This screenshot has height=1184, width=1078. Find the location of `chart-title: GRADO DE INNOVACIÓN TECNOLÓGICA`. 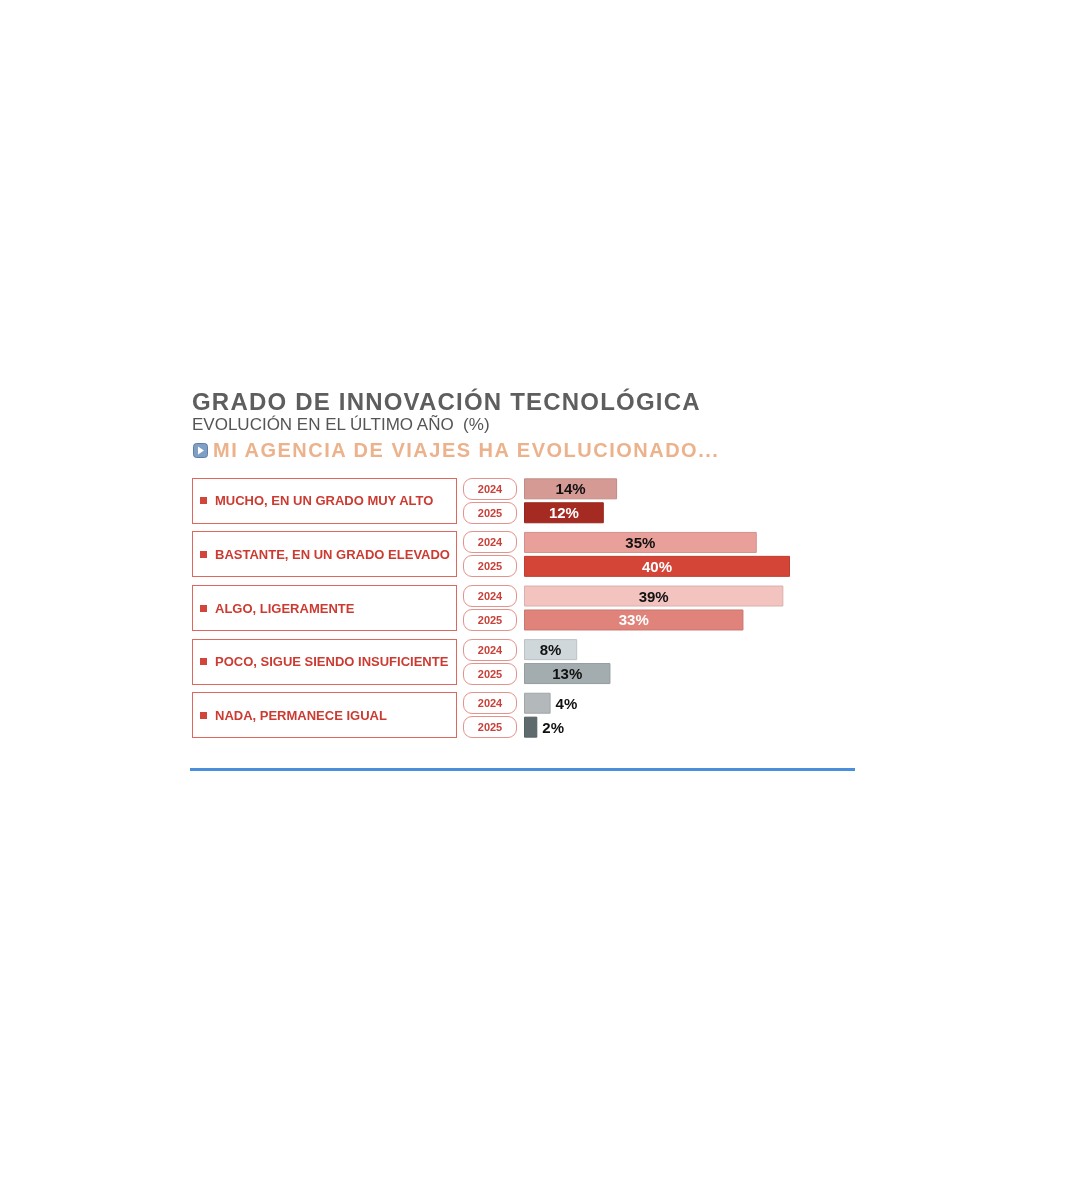

chart-title: GRADO DE INNOVACIÓN TECNOLÓGICA is located at coordinates (446, 401).